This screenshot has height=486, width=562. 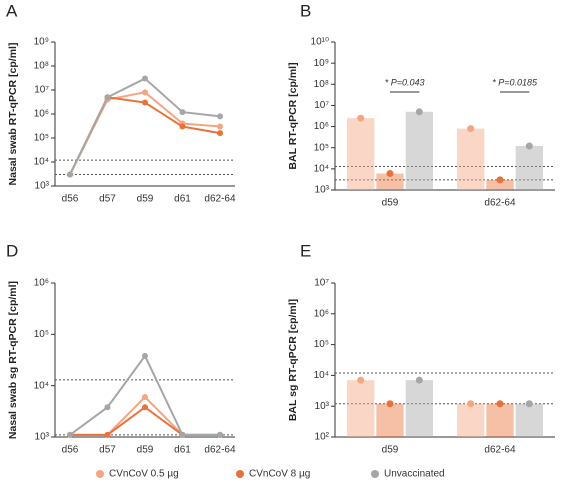 What do you see at coordinates (279, 474) in the screenshot?
I see `legend-label: CVnCoV 8 µg` at bounding box center [279, 474].